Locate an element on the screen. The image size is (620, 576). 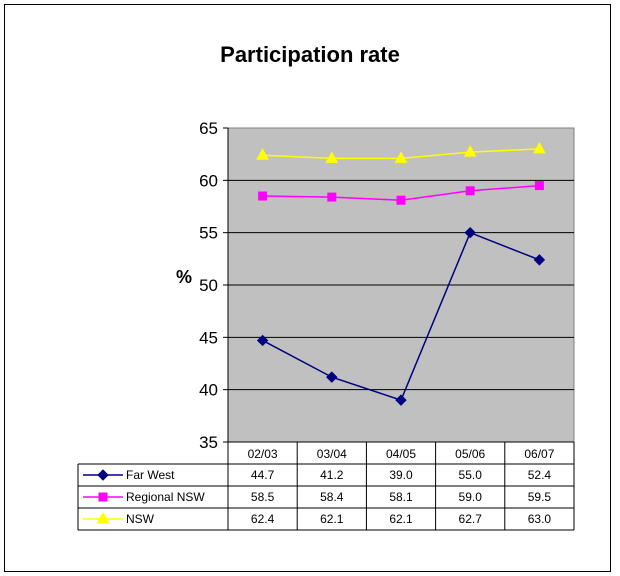
data-label-regional-nsw: 58.1 is located at coordinates (401, 497).